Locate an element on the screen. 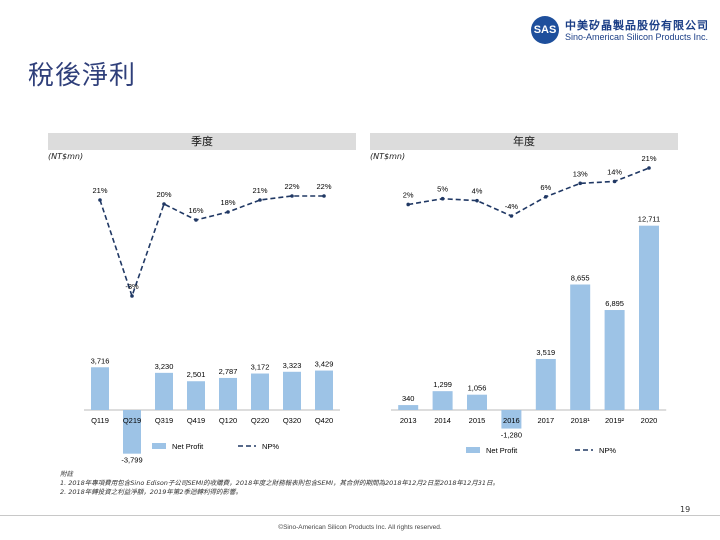 This screenshot has width=720, height=540. quarterly-unit-label: (NT$mn) is located at coordinates (66, 156).